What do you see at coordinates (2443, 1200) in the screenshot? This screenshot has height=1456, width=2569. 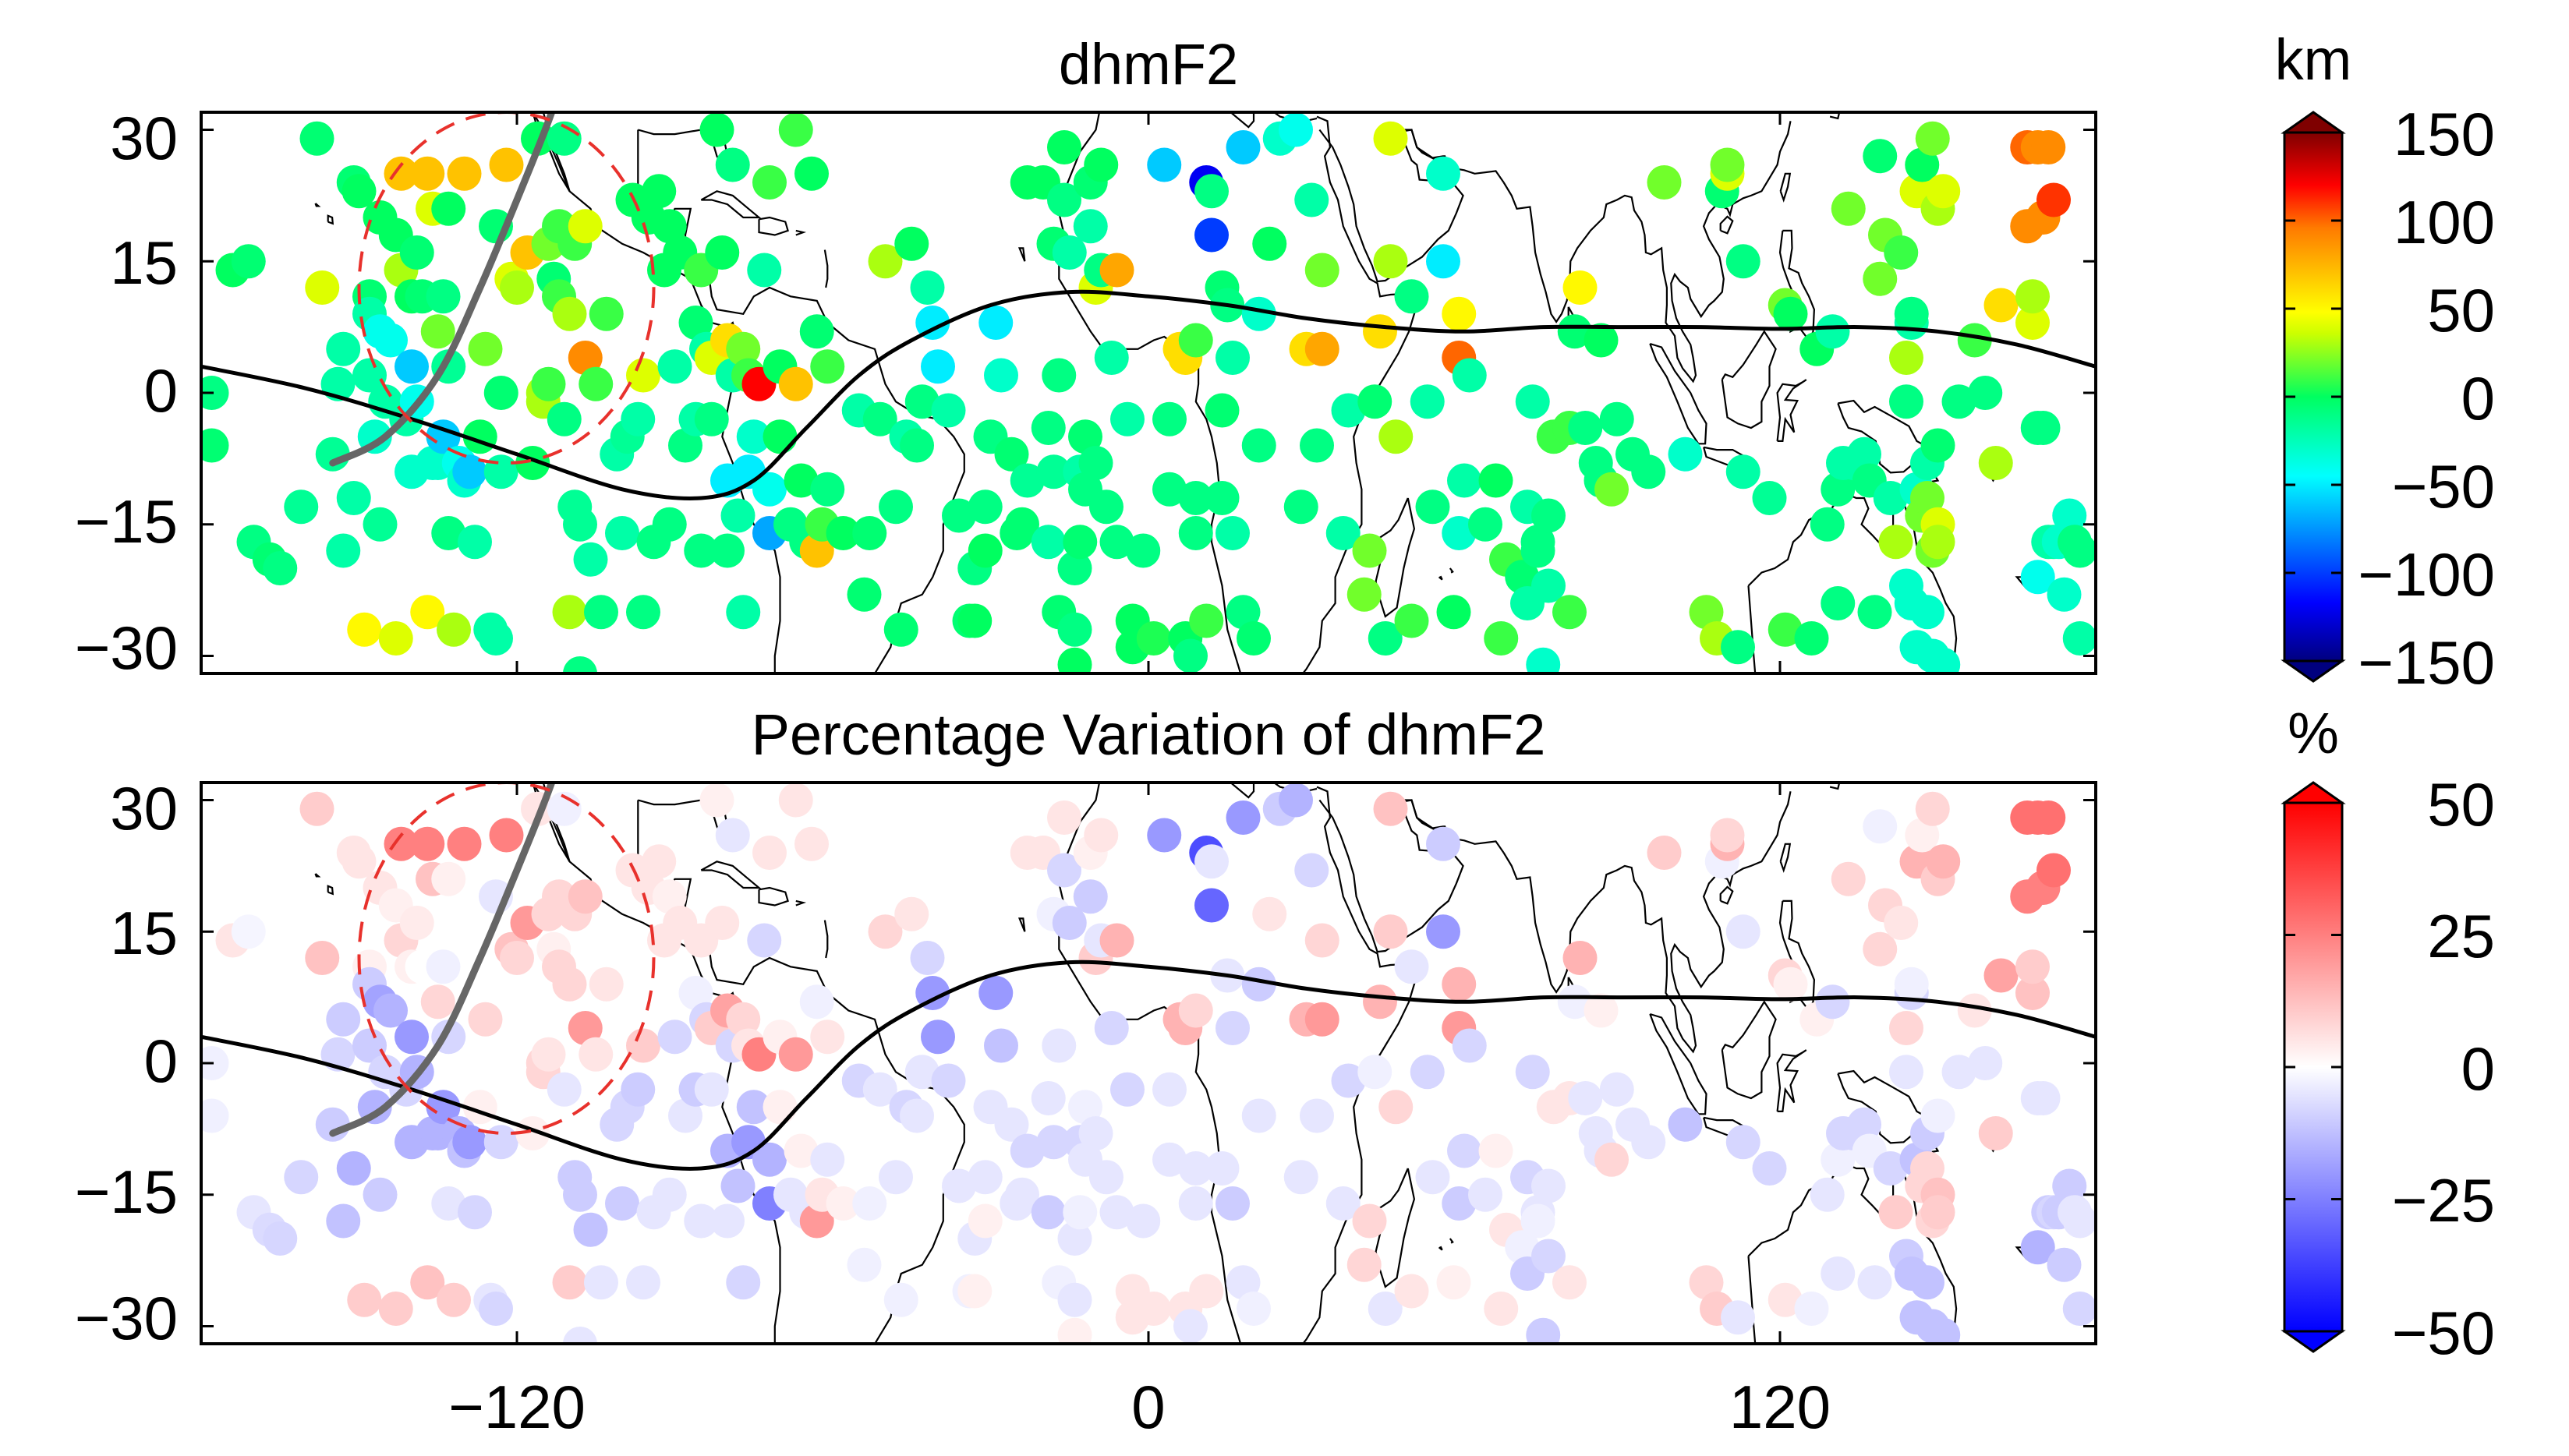 I see `colorbar-tick-label: −25` at bounding box center [2443, 1200].